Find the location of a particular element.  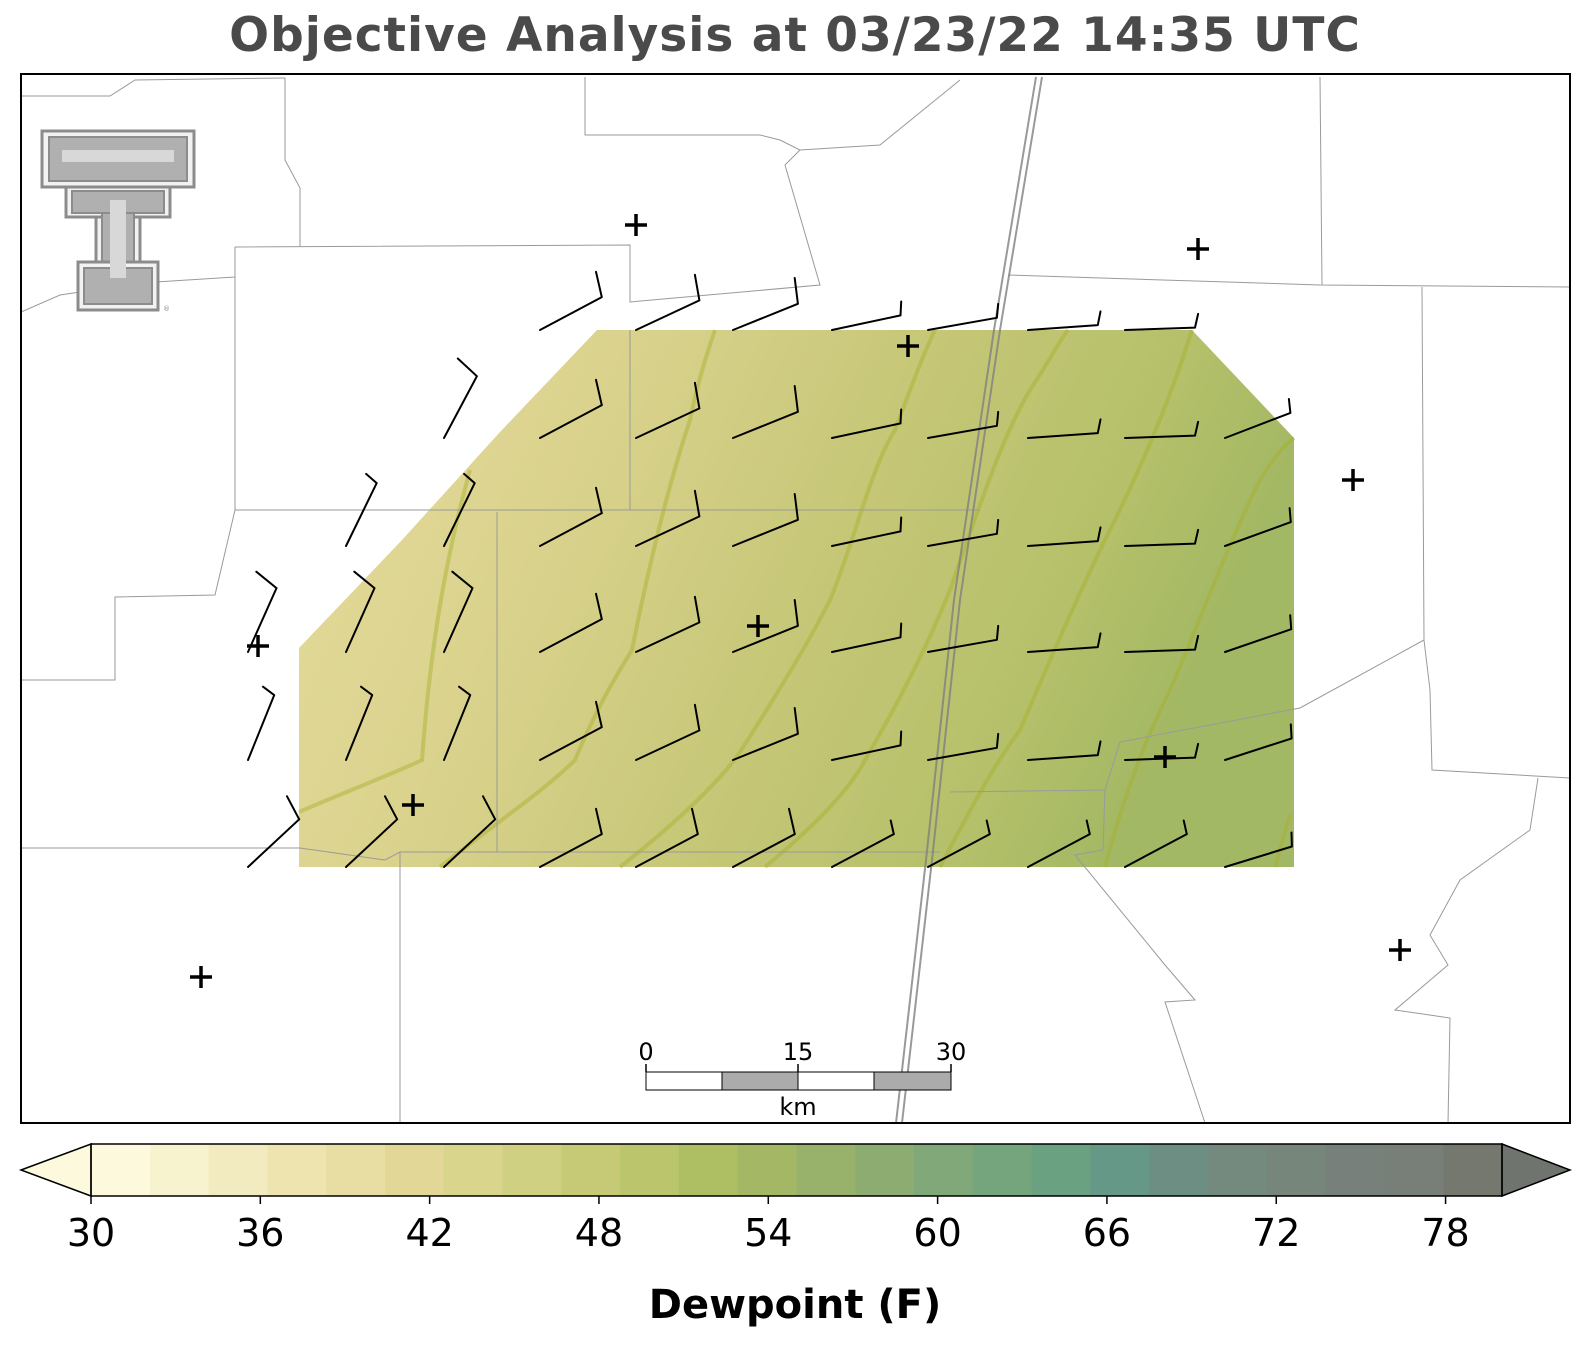

map-title: Objective Analysis at 03/23/22 14:35 UTC is located at coordinates (795, 35).